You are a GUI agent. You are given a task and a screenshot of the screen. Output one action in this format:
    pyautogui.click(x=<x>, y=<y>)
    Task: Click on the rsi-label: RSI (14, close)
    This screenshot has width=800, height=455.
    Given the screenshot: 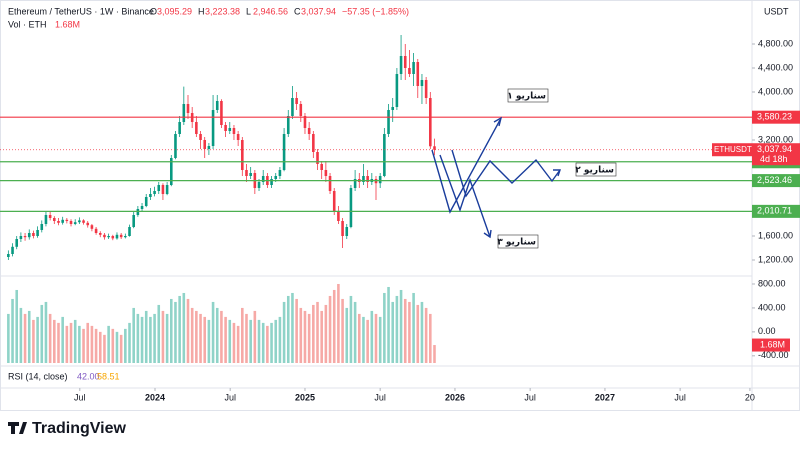 What is the action you would take?
    pyautogui.click(x=38, y=376)
    